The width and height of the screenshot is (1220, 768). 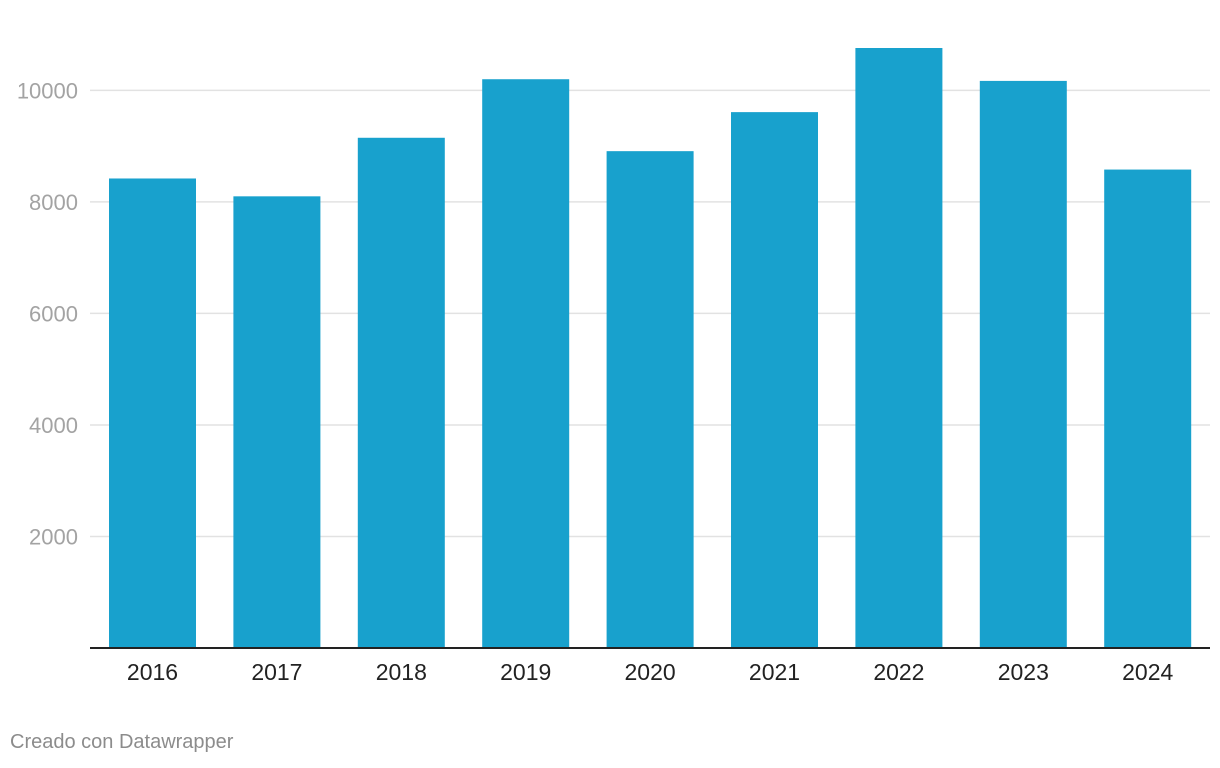 I want to click on x-tick-label: 2021, so click(x=774, y=672).